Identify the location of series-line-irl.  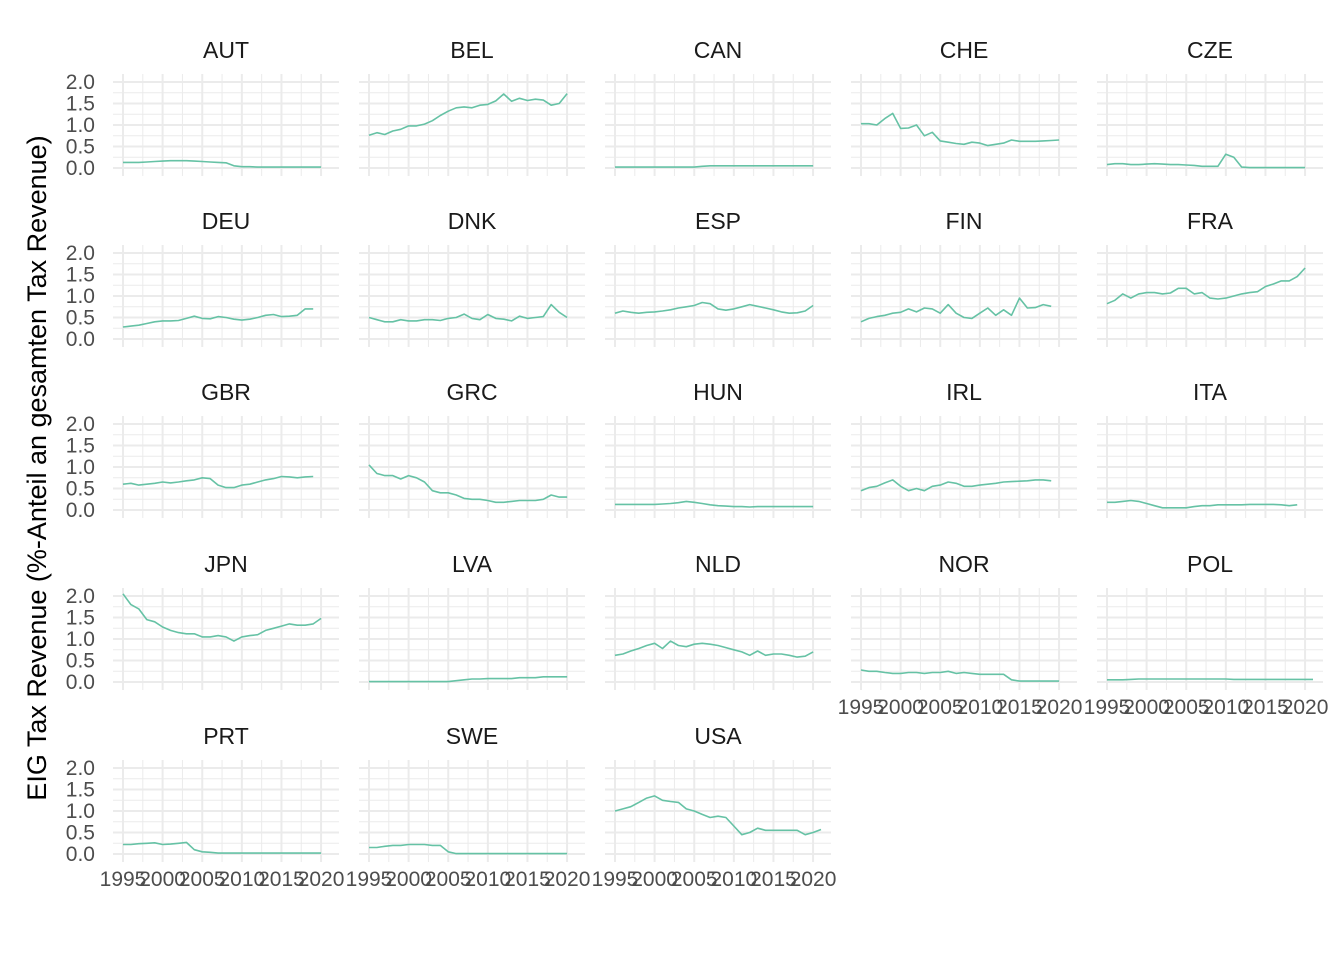
(956, 485).